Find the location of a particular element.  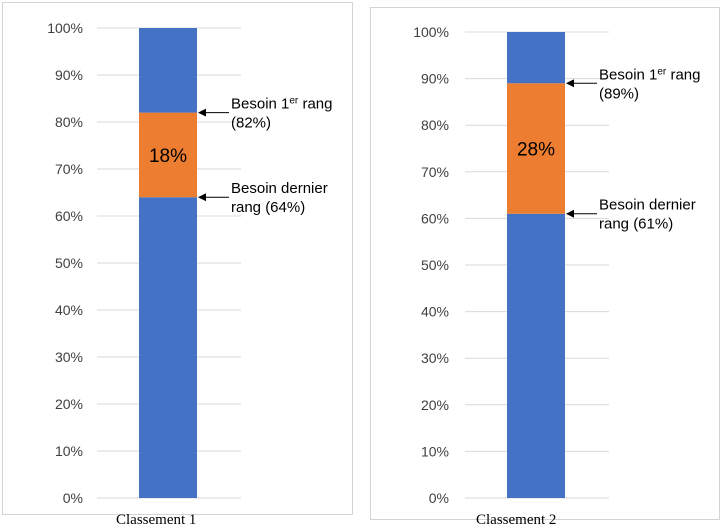

segment-data-label: 18% is located at coordinates (168, 156).